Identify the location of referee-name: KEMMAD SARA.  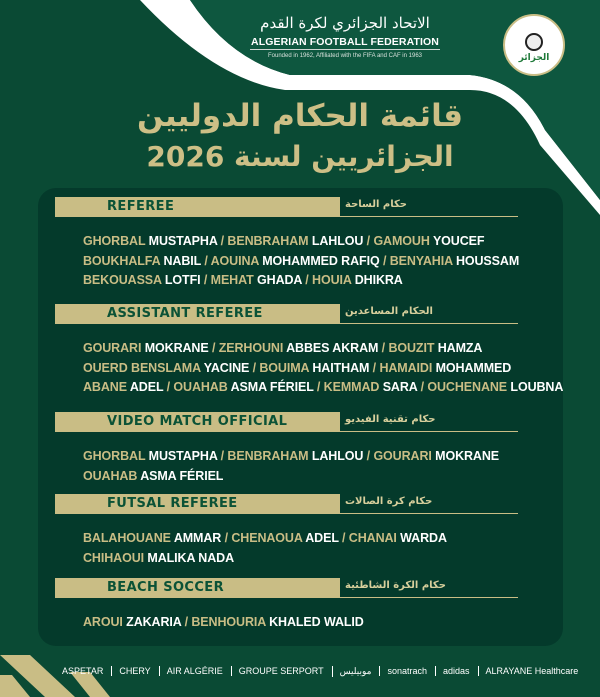
(371, 387).